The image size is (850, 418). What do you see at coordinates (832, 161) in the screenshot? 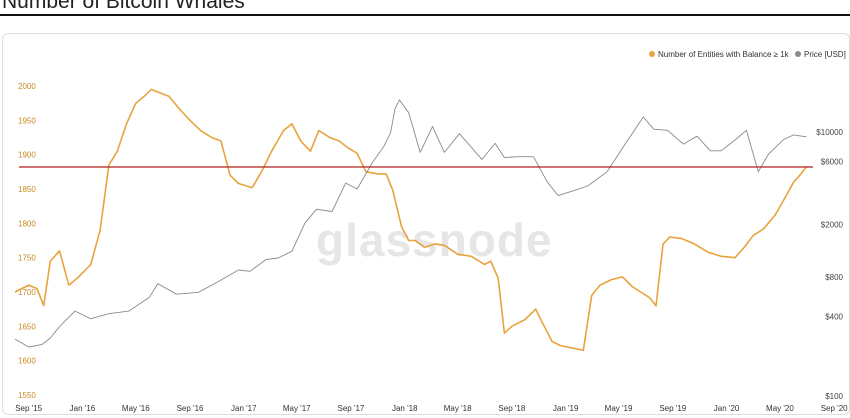
I see `right-tick-label: $6000` at bounding box center [832, 161].